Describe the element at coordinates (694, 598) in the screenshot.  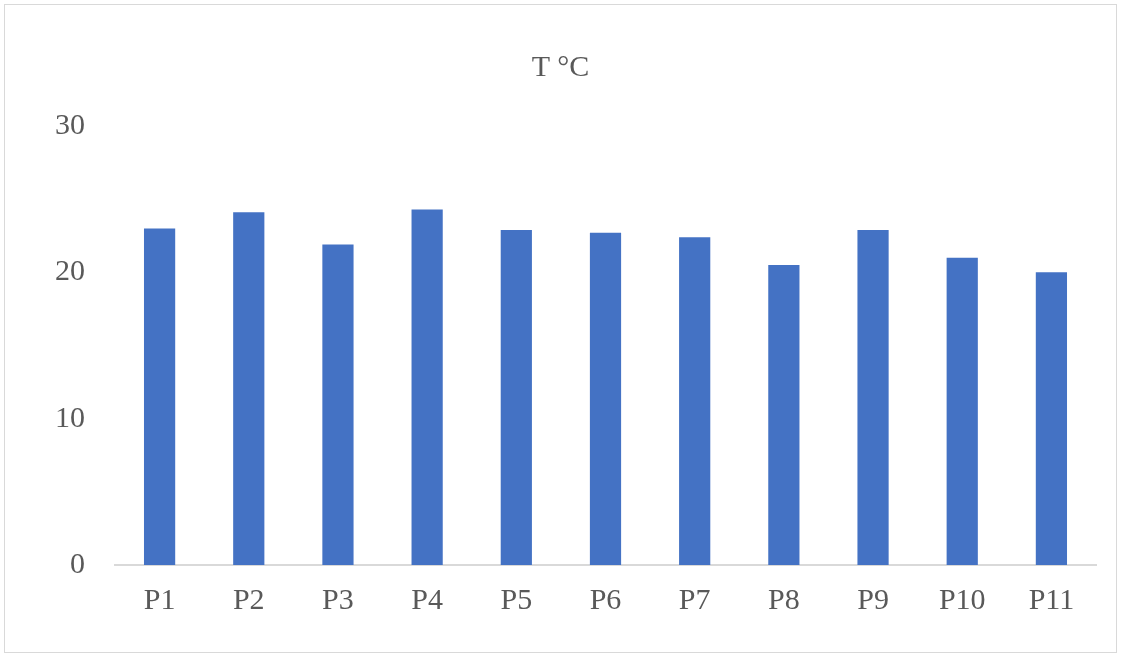
I see `x-tick-label: P7` at that location.